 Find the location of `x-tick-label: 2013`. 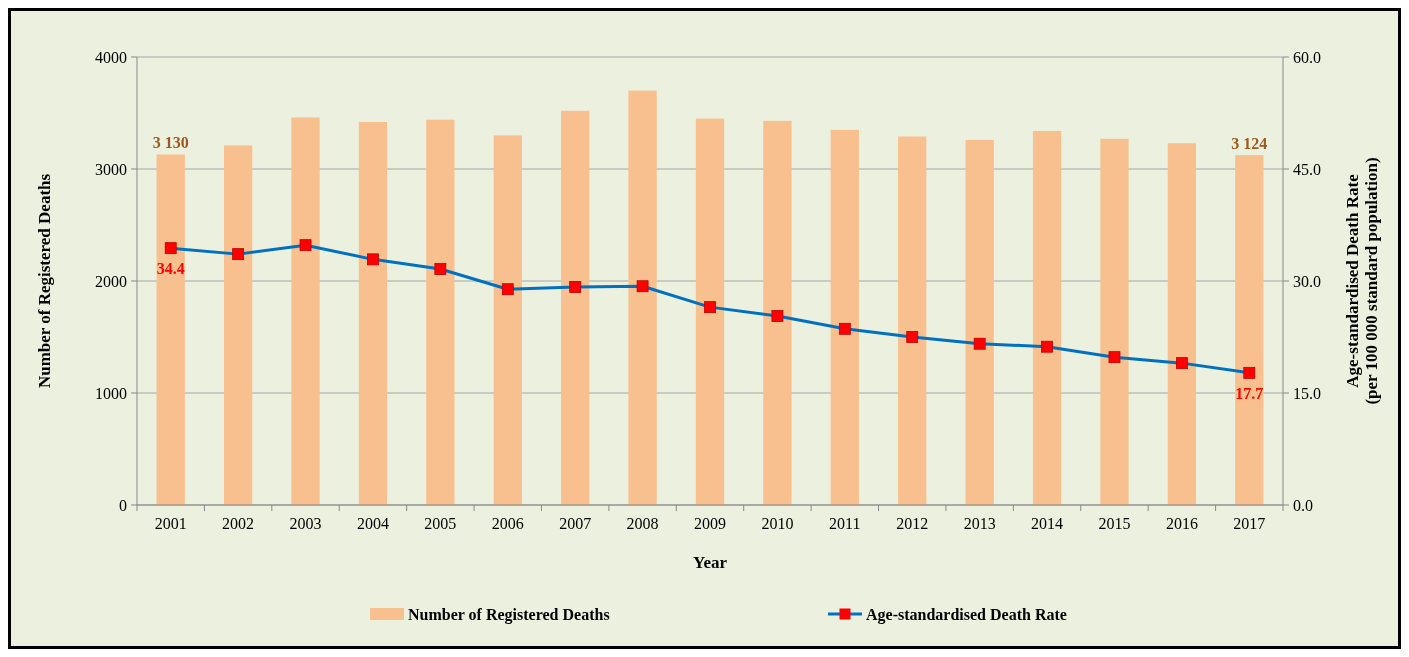

x-tick-label: 2013 is located at coordinates (979, 523).